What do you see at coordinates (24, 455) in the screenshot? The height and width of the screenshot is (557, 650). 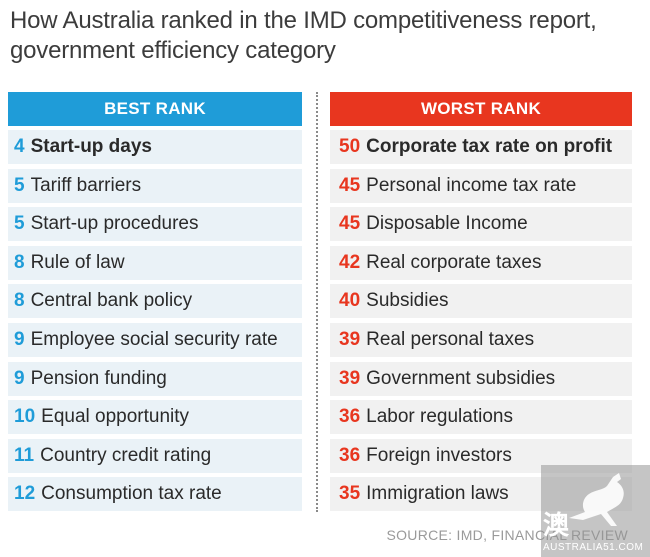 I see `rank-number: 11` at bounding box center [24, 455].